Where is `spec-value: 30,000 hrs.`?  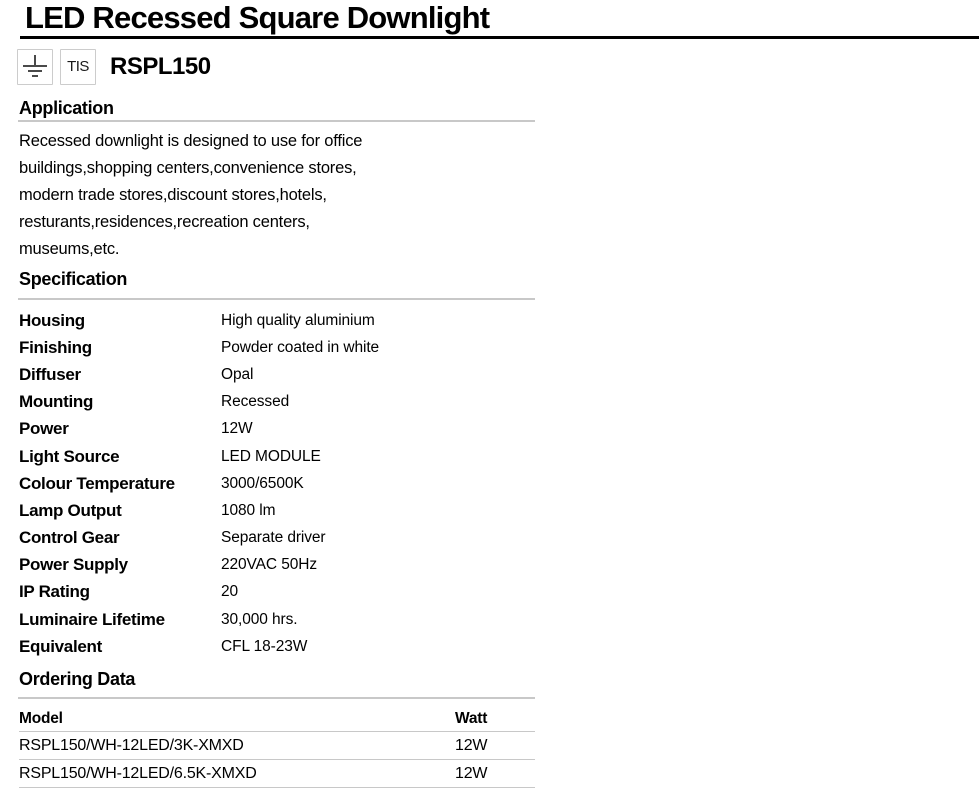
spec-value: 30,000 hrs. is located at coordinates (259, 619).